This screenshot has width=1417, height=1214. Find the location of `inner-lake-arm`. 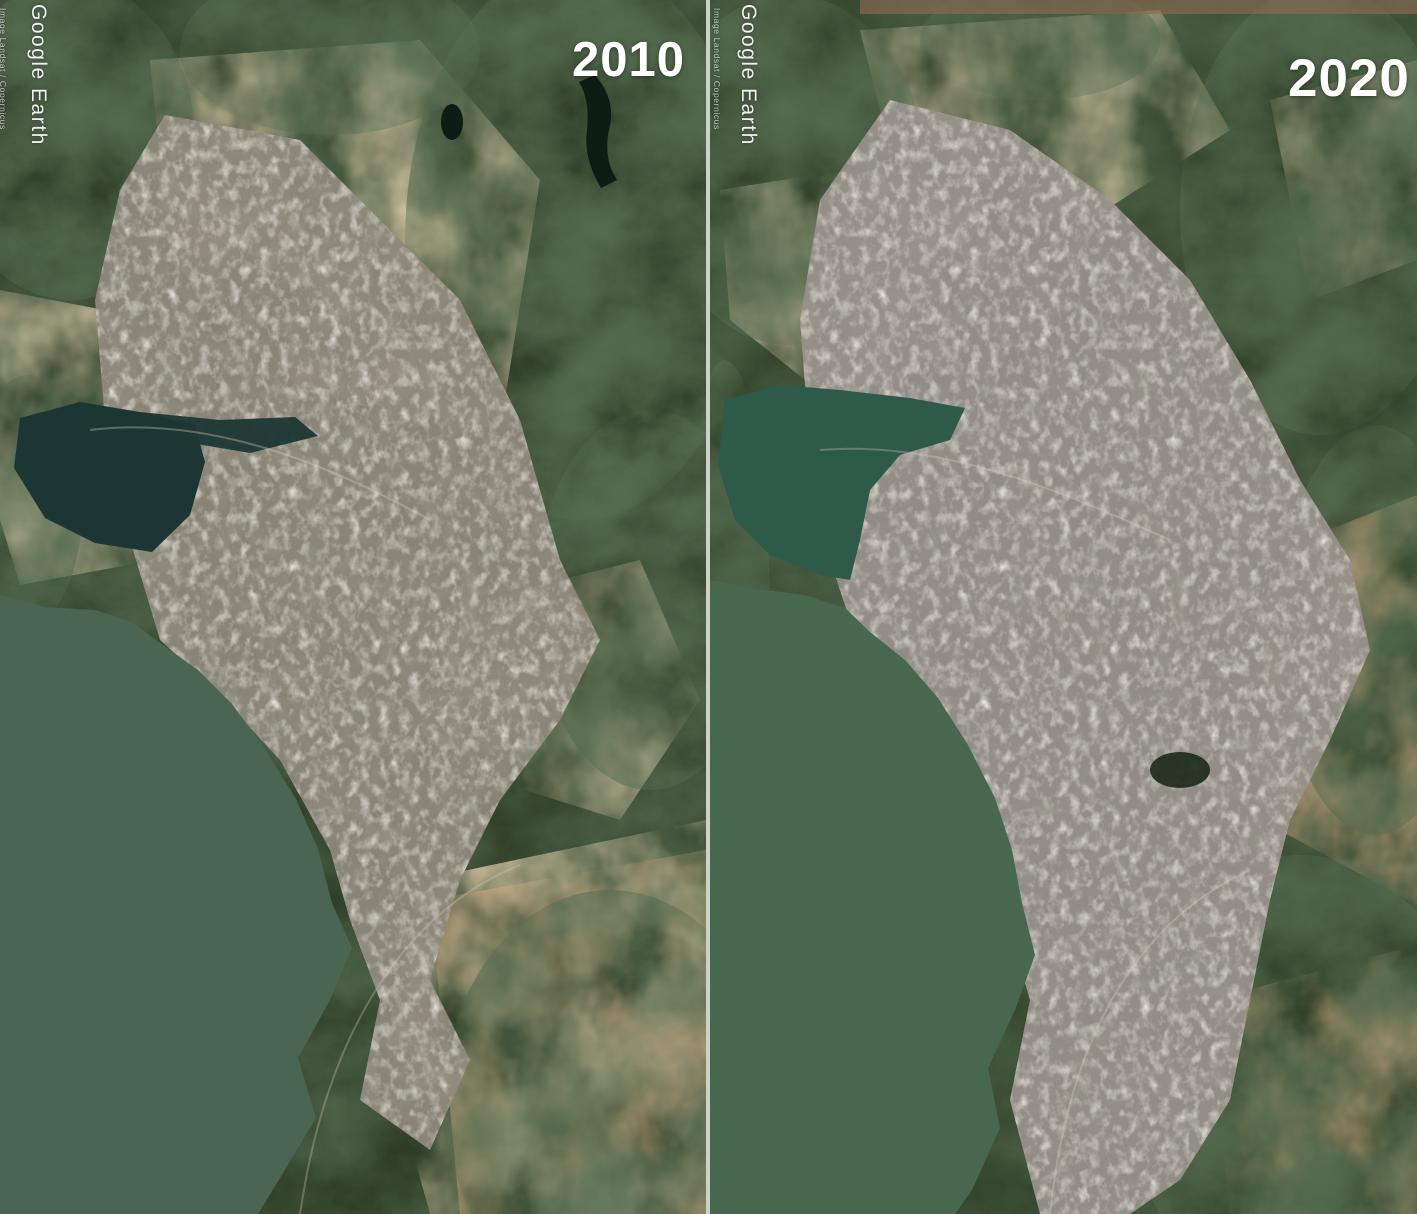

inner-lake-arm is located at coordinates (229, 432).